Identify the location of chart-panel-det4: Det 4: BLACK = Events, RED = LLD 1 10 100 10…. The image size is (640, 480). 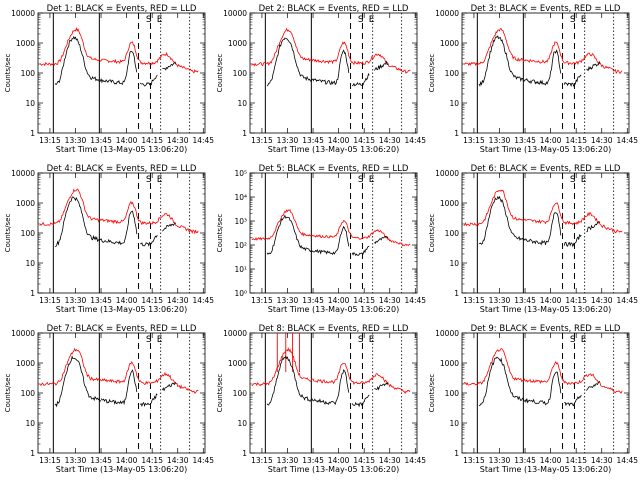
(109, 239).